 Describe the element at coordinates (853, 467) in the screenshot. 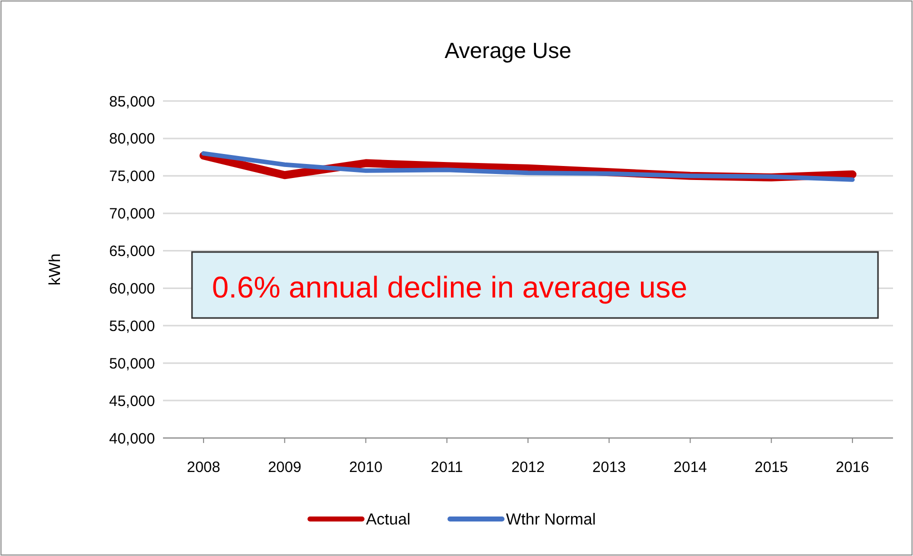

I see `x-tick-label: 2016` at that location.